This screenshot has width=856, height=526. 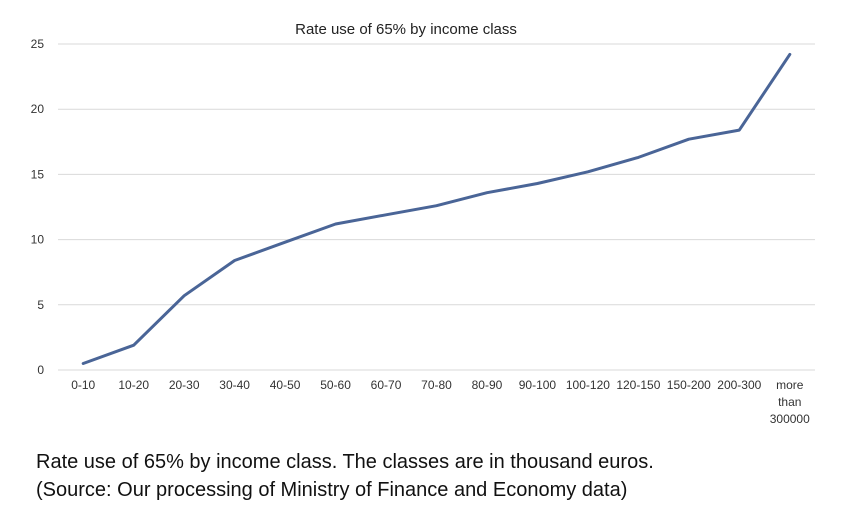 What do you see at coordinates (790, 402) in the screenshot?
I see `x-tick-label: more than 300000` at bounding box center [790, 402].